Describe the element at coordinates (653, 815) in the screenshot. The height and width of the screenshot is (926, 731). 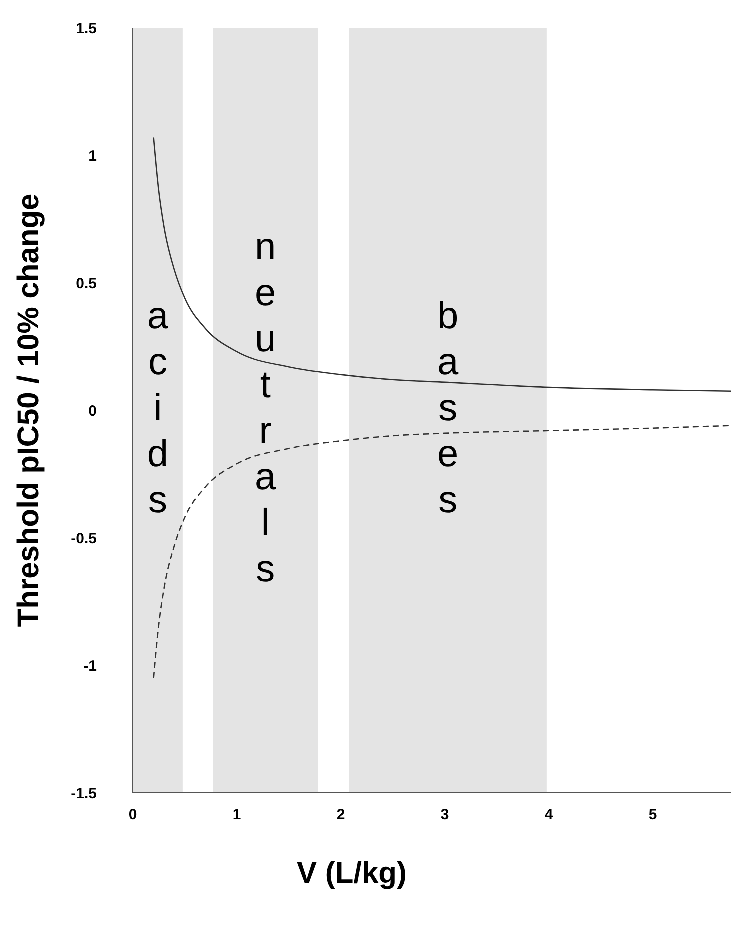
I see `x-tick-label: 5` at that location.